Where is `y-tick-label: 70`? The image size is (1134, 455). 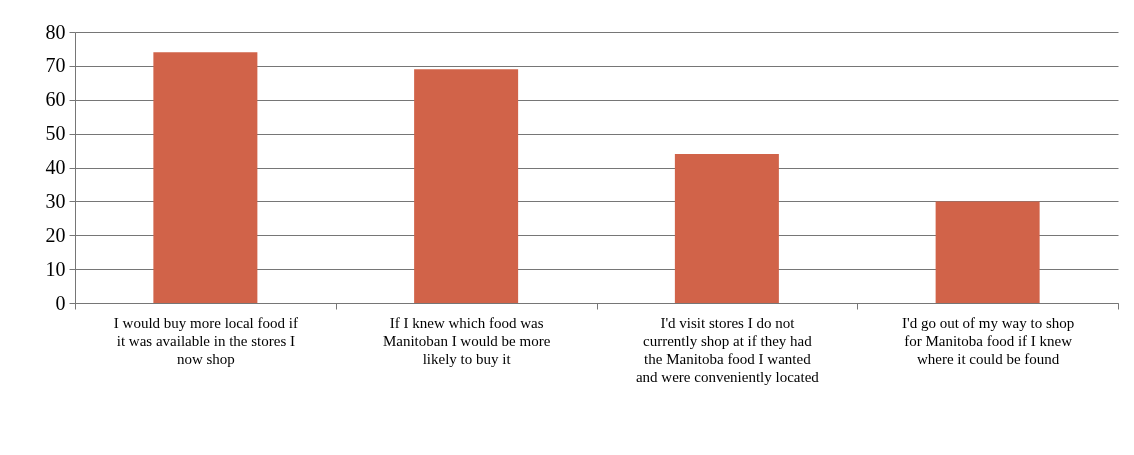 y-tick-label: 70 is located at coordinates (55, 65).